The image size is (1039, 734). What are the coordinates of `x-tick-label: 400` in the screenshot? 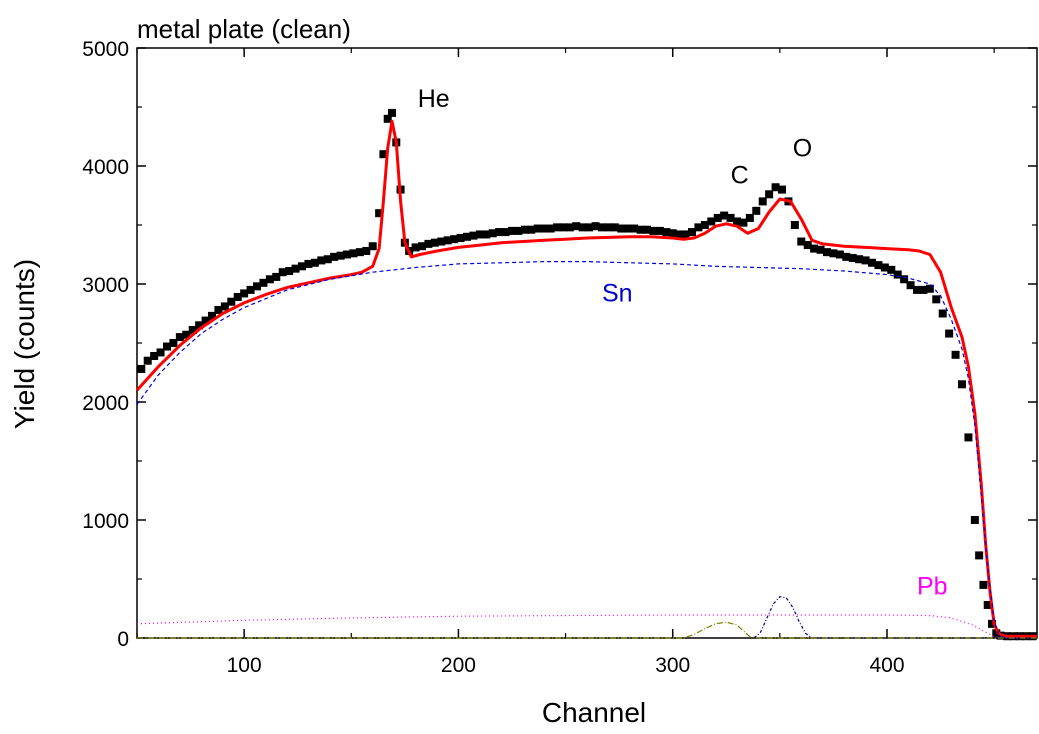 It's located at (886, 665).